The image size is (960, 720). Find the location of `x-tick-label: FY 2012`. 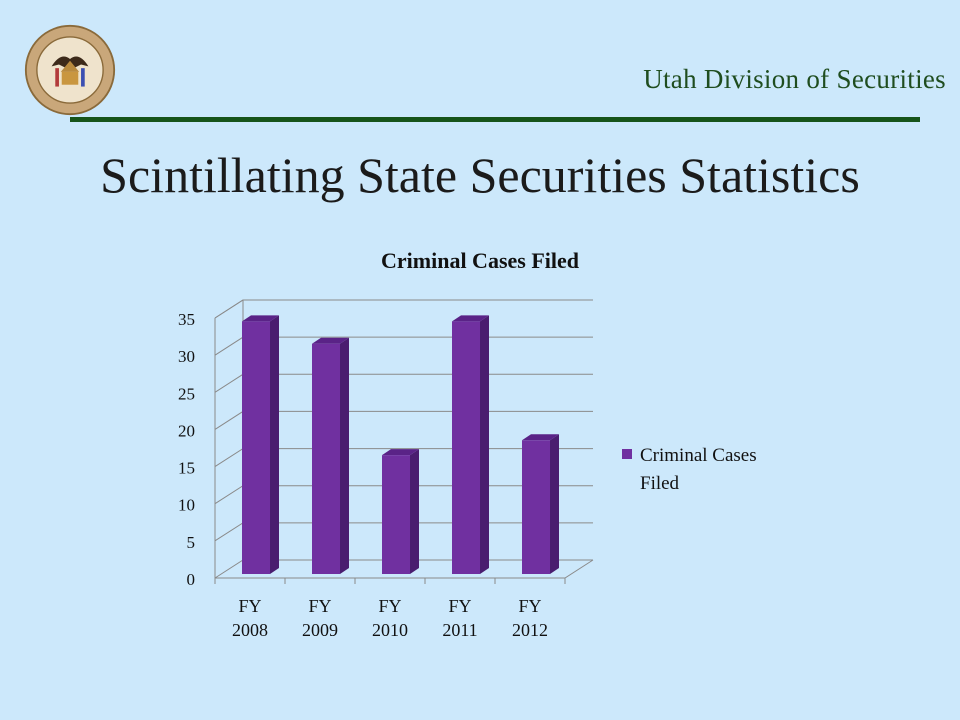

x-tick-label: FY 2012 is located at coordinates (530, 618).